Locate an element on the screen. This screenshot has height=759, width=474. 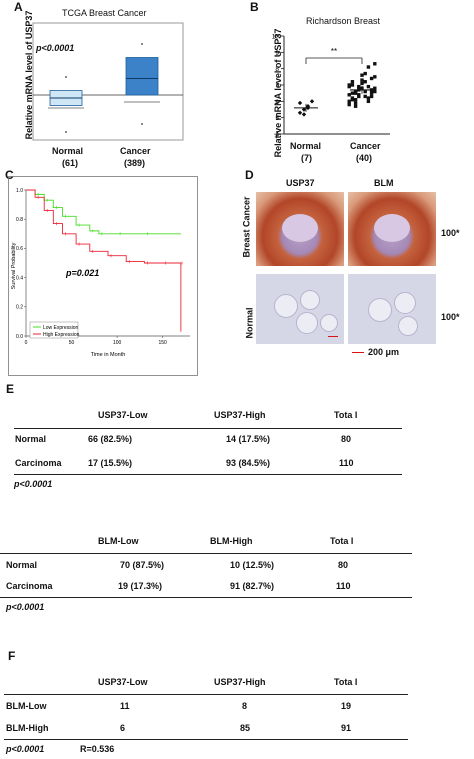
y-tick-label: 4 is located at coordinates (277, 135).